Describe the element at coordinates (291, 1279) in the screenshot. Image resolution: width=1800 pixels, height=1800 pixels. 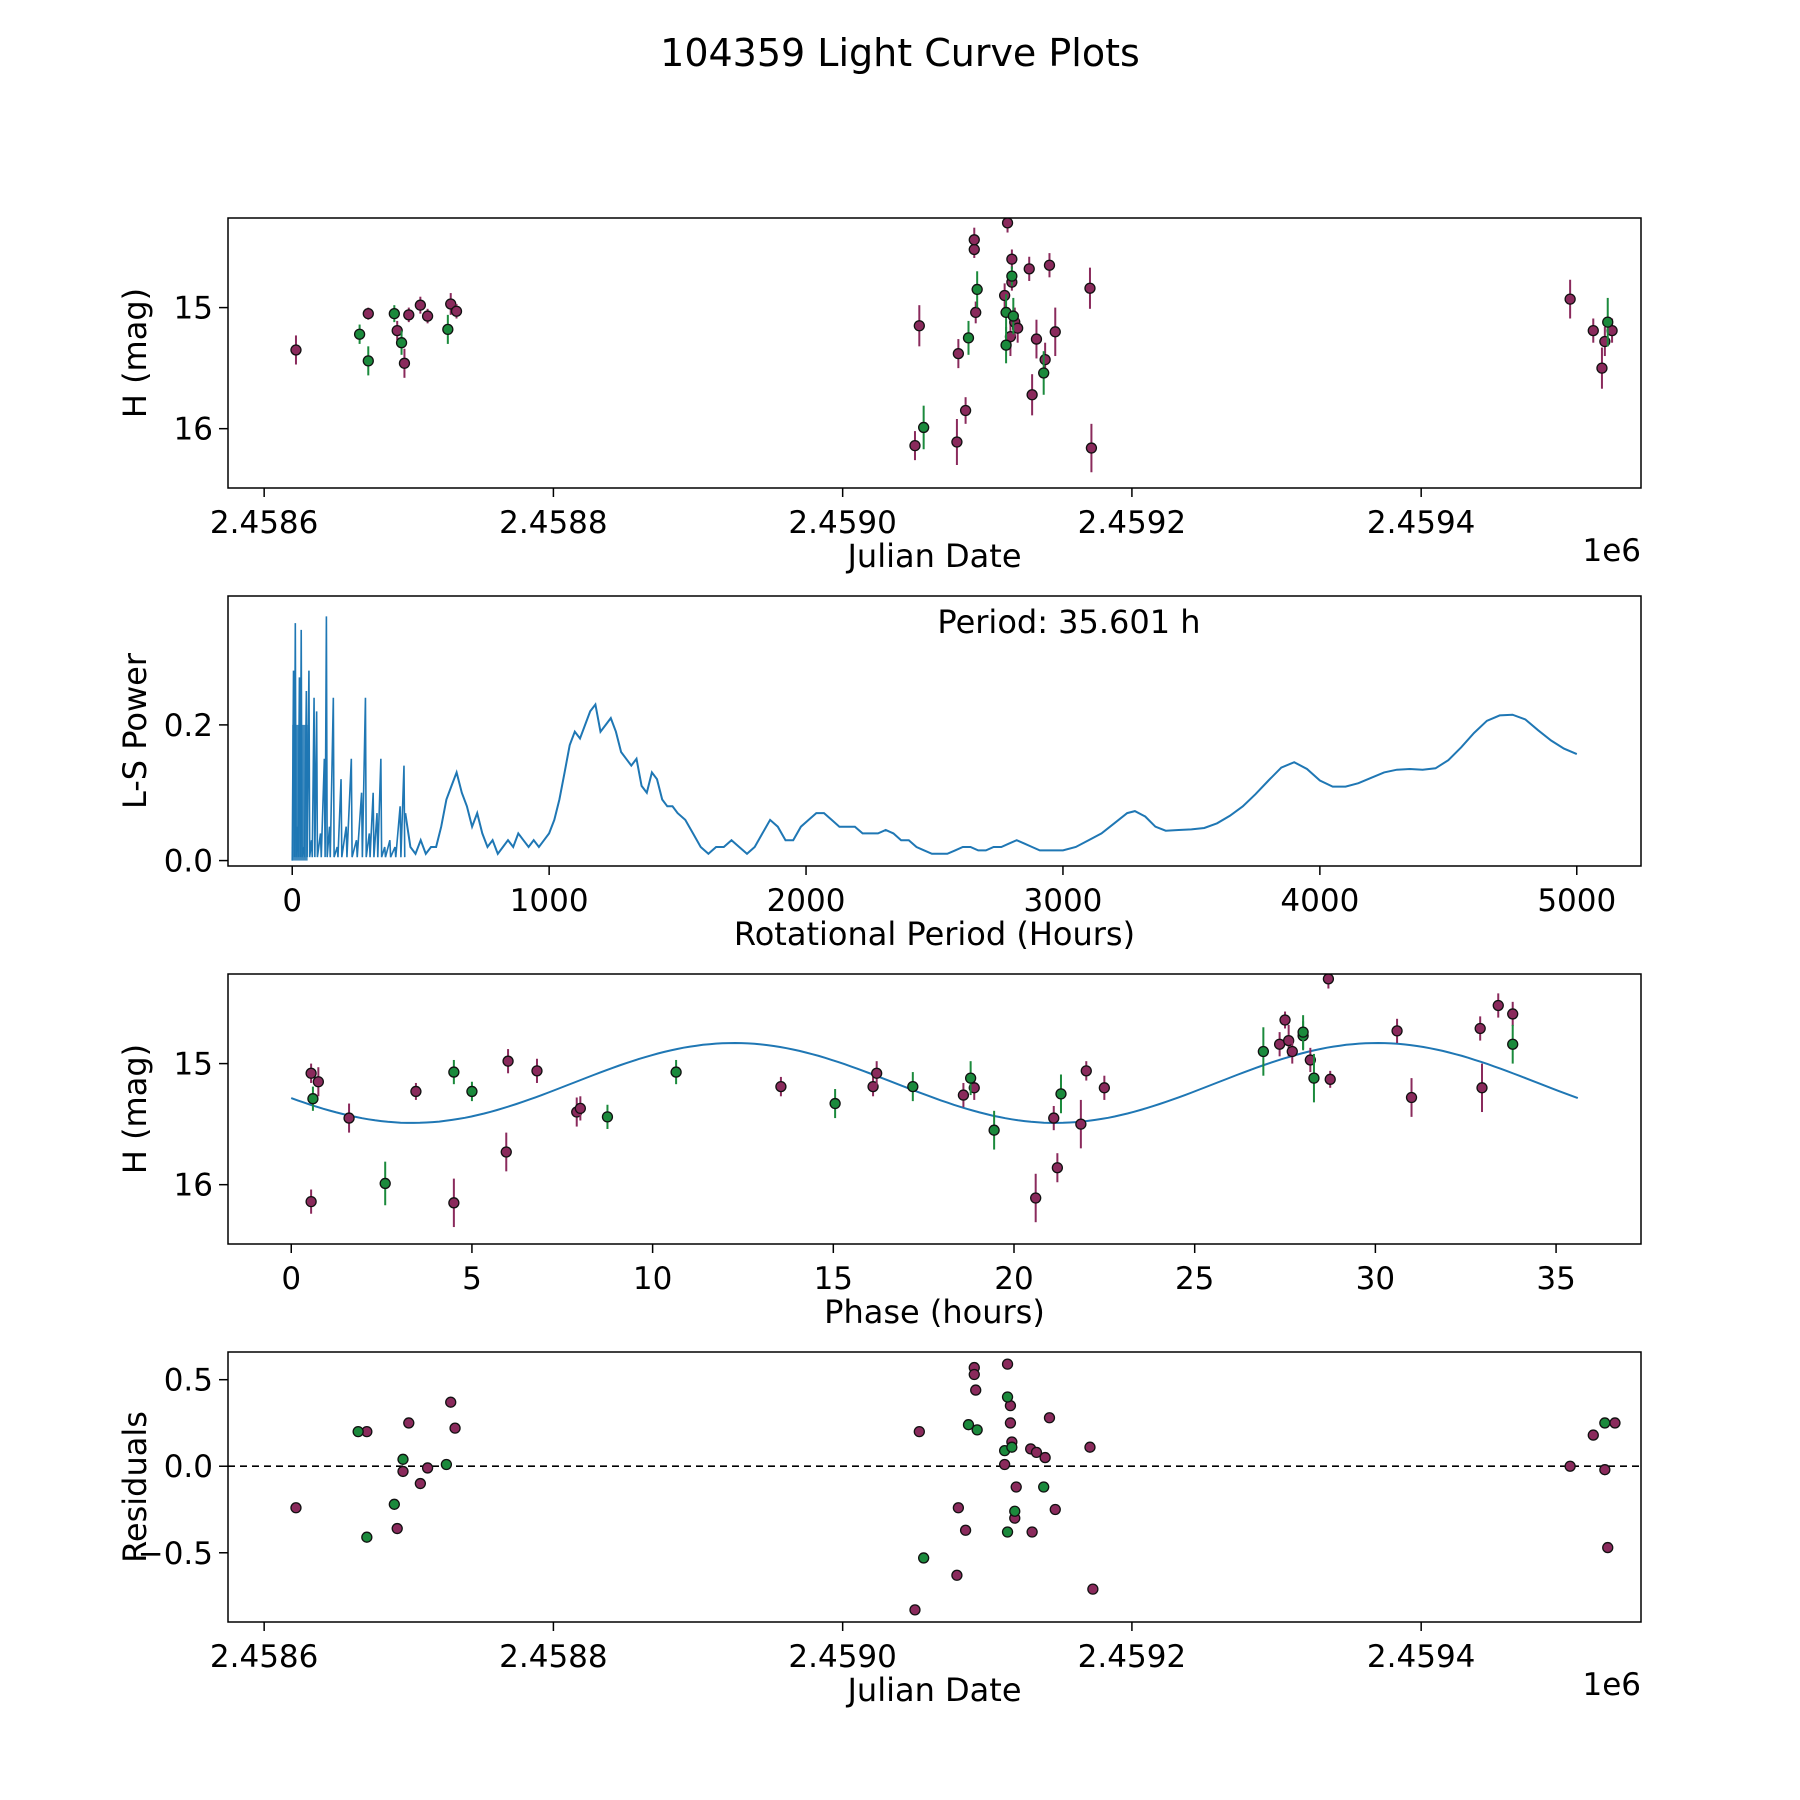
I see `x-tick-label: 0` at that location.